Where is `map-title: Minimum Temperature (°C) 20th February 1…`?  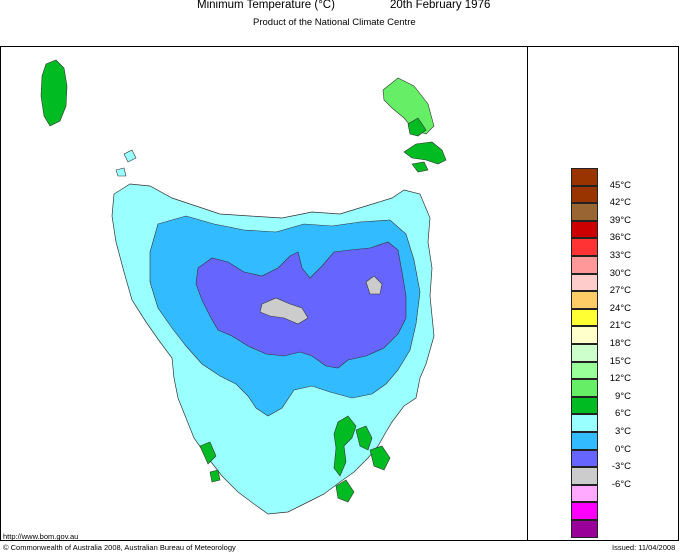 map-title: Minimum Temperature (°C) 20th February 1… is located at coordinates (340, 6).